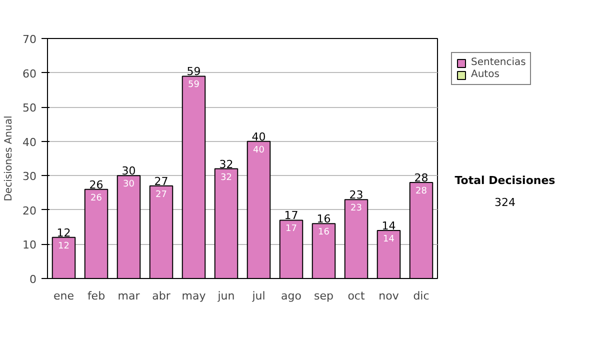  What do you see at coordinates (96, 296) in the screenshot?
I see `x-tick-label: feb` at bounding box center [96, 296].